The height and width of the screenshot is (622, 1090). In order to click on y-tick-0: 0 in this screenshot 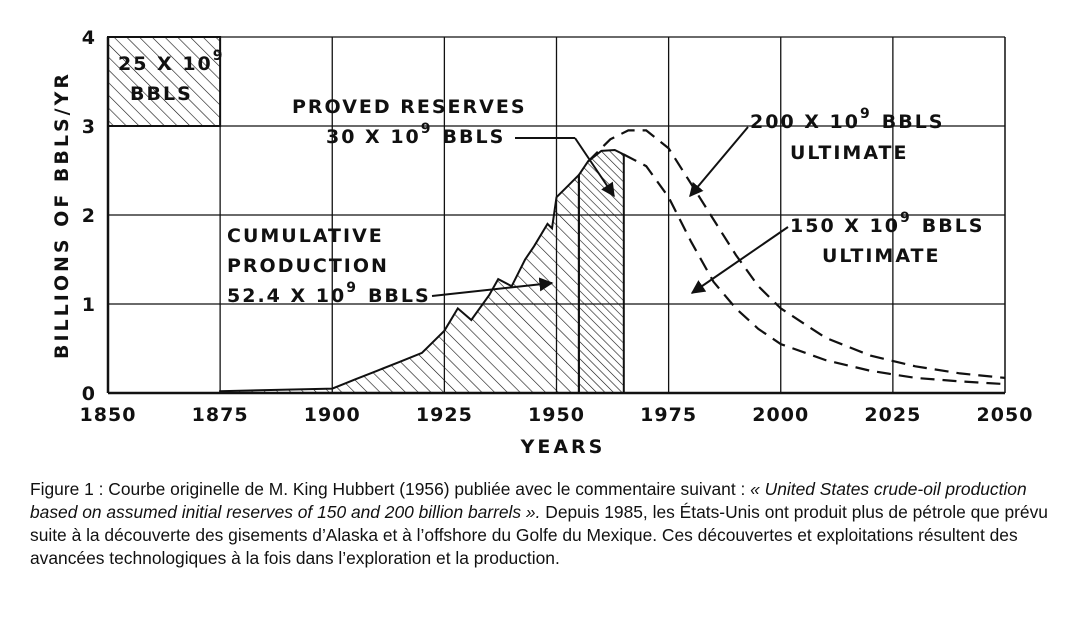, I will do `click(89, 394)`.